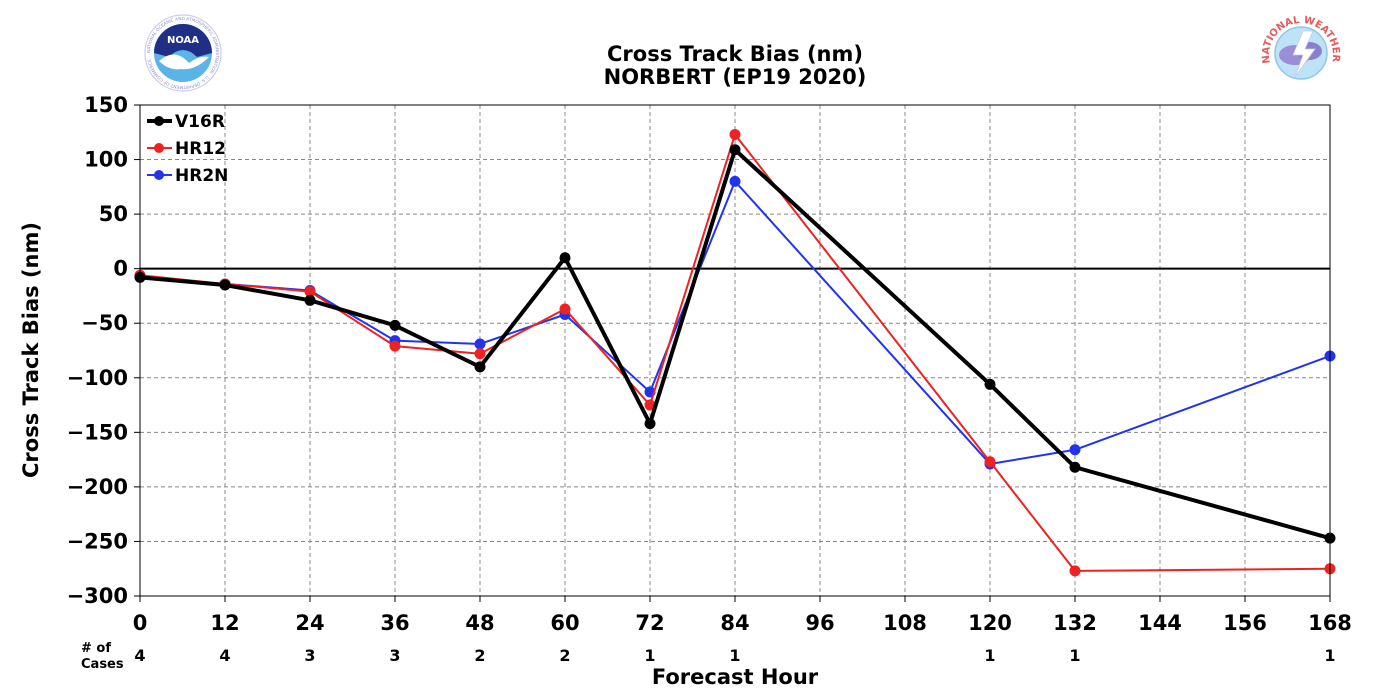  I want to click on x-tick-label: 132, so click(1075, 623).